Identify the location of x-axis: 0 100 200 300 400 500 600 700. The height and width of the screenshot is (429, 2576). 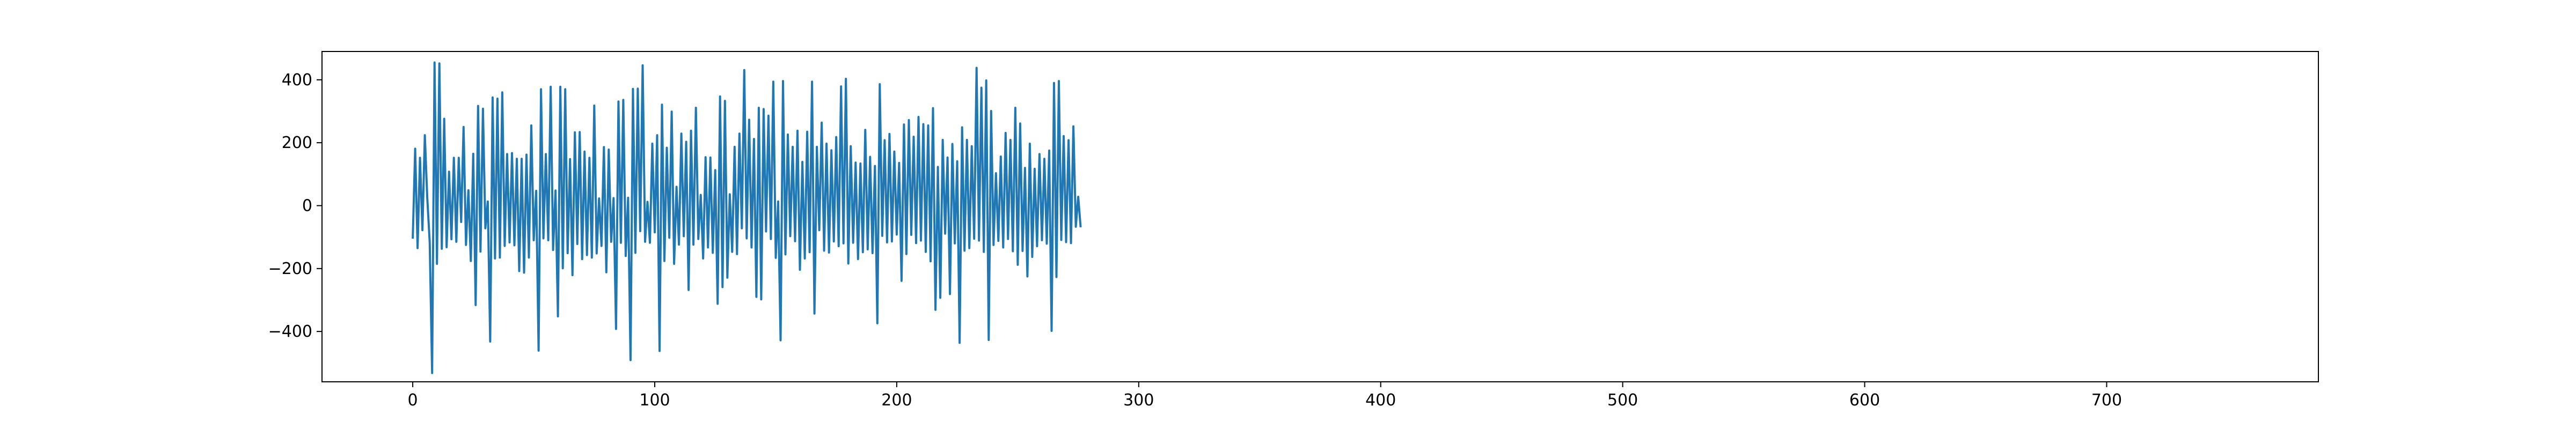
(1265, 396).